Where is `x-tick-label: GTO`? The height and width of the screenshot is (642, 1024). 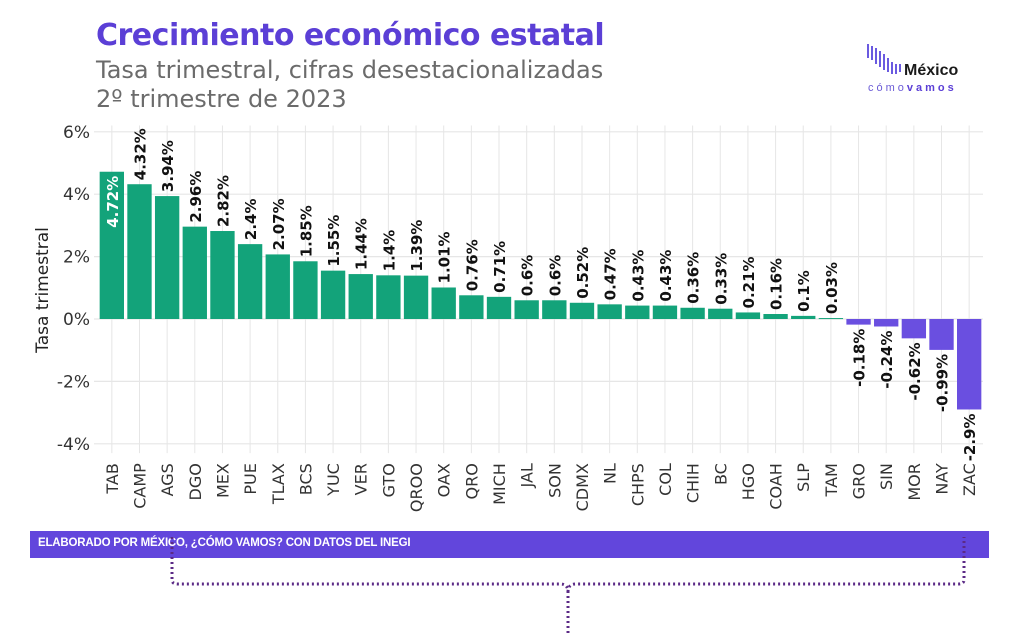
x-tick-label: GTO is located at coordinates (388, 480).